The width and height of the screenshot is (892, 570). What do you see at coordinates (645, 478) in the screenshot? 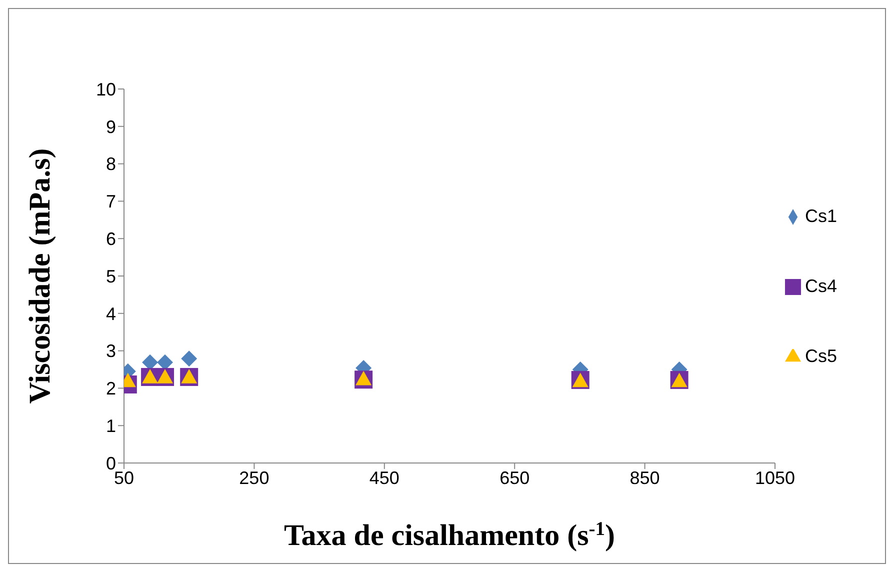
I see `x-tick-label: 850` at bounding box center [645, 478].